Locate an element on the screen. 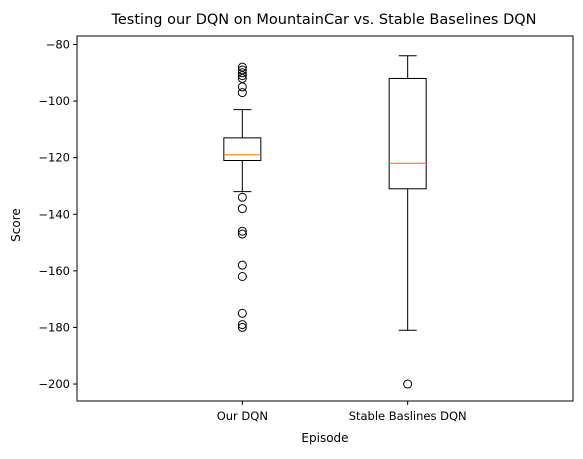 The height and width of the screenshot is (459, 583). y-tick-label: −200 is located at coordinates (54, 384).